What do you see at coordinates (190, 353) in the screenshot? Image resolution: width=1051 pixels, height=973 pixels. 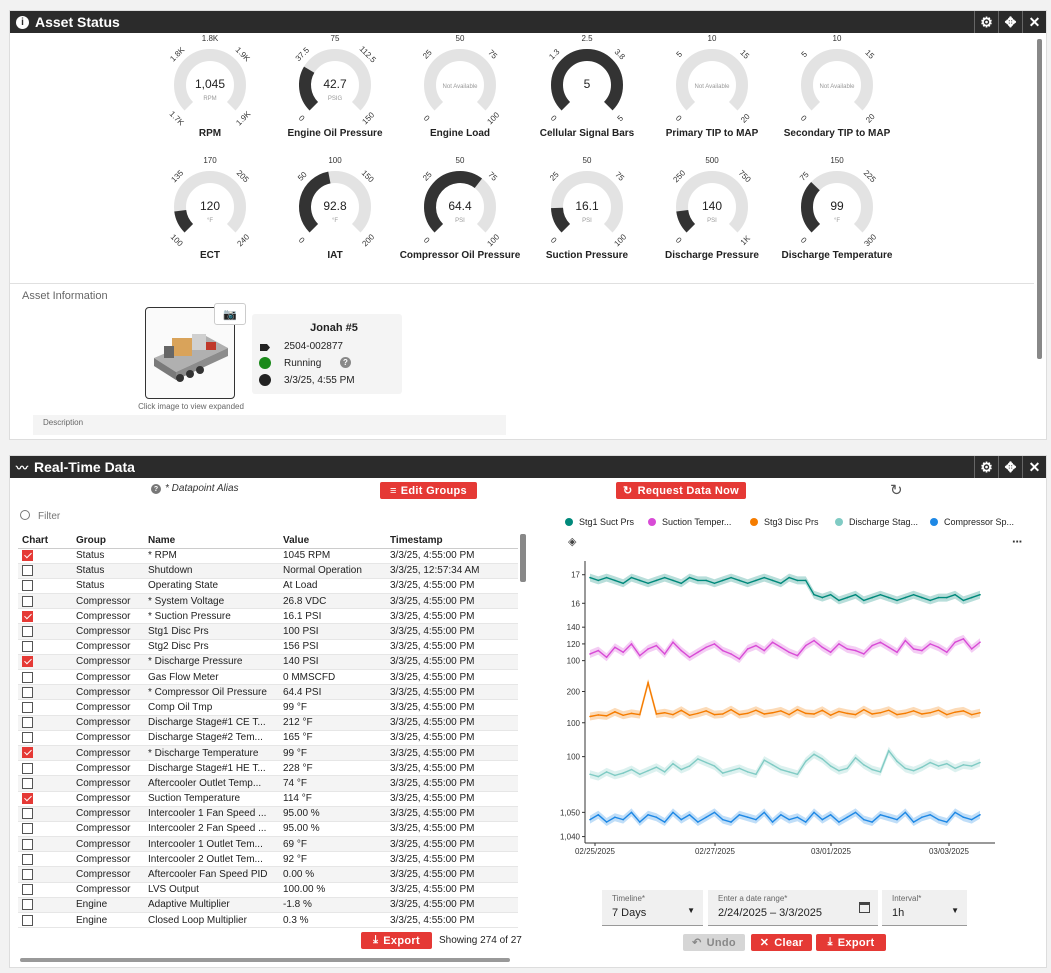 I see `asset-image` at bounding box center [190, 353].